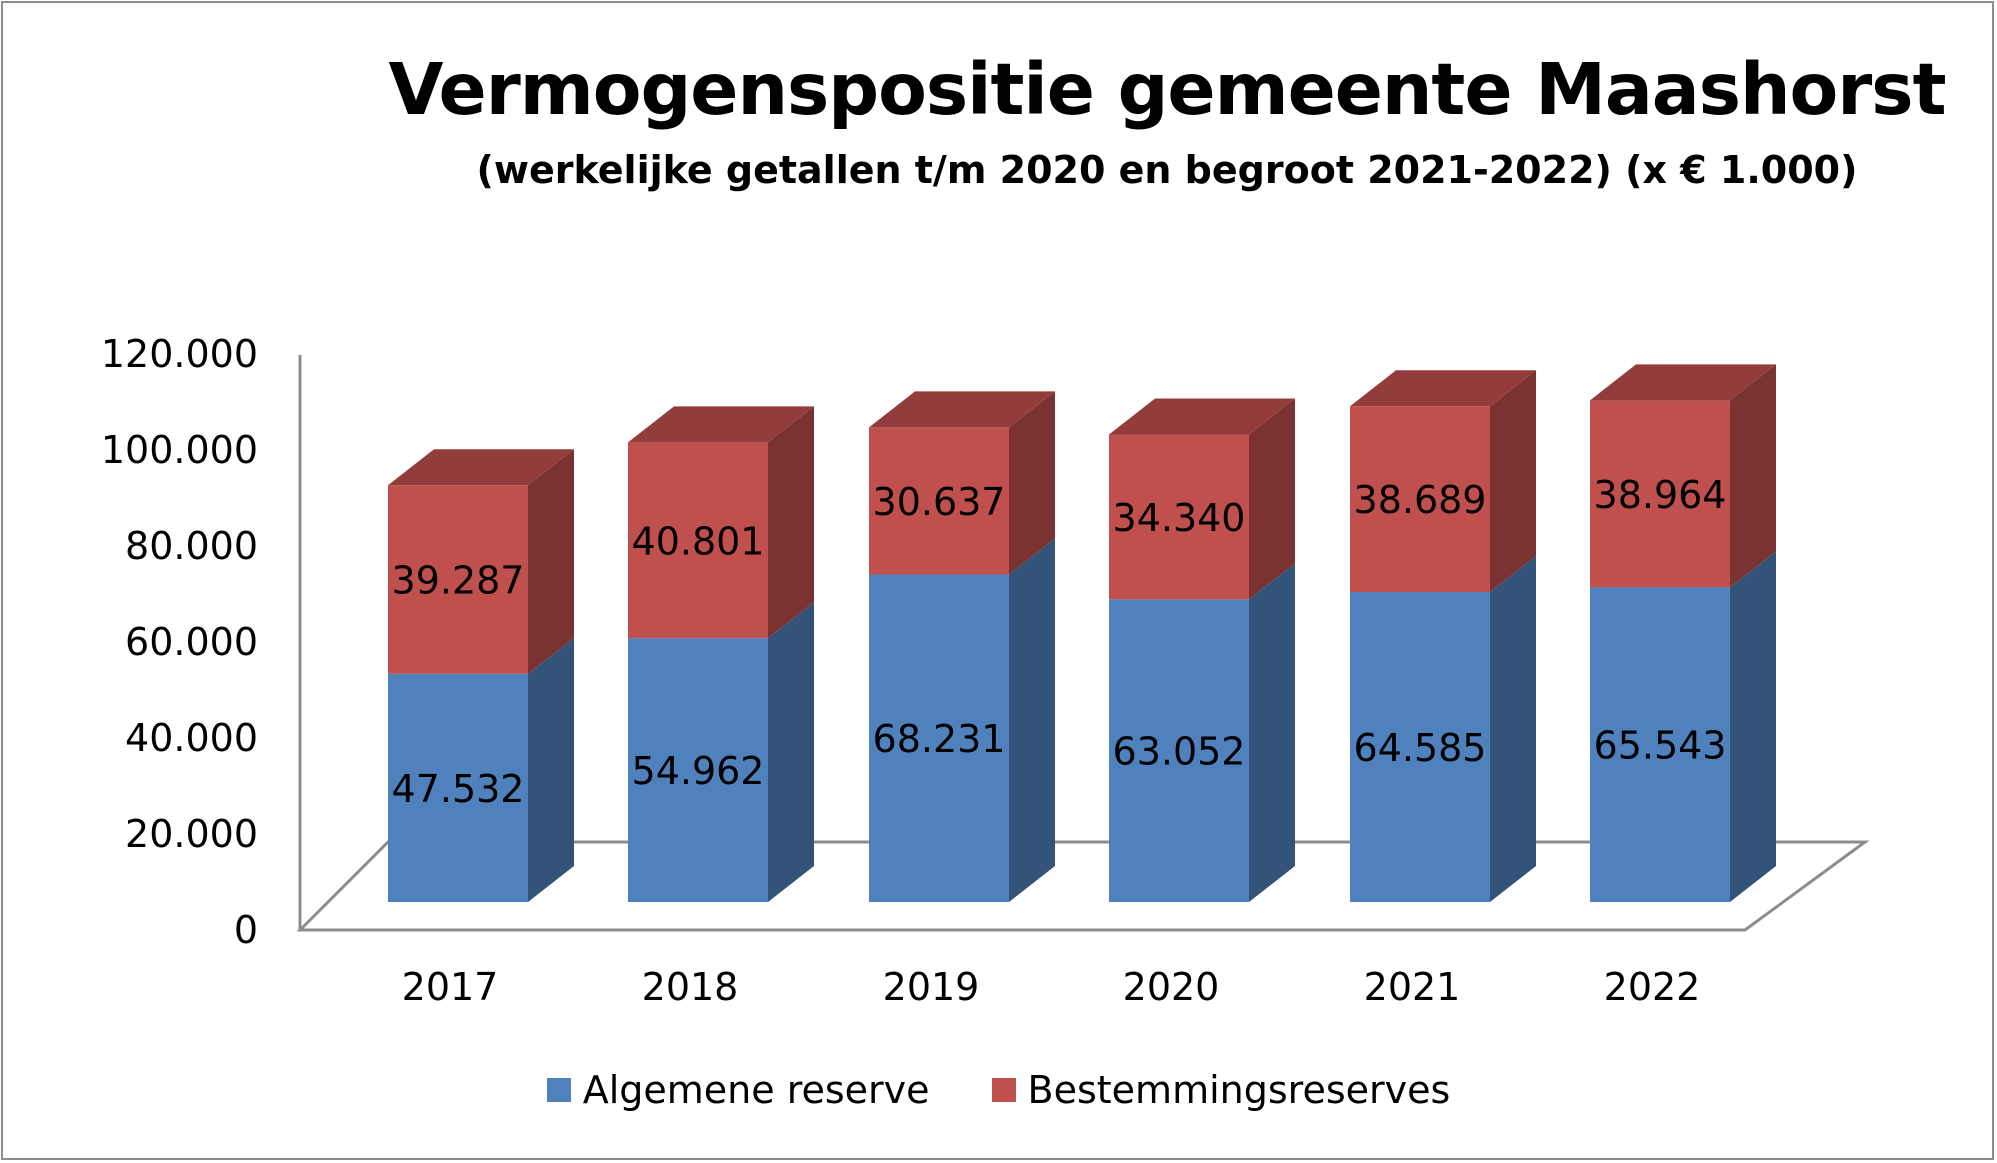 The width and height of the screenshot is (1997, 1163). What do you see at coordinates (1171, 987) in the screenshot?
I see `x-tick-label-2020: 2020` at bounding box center [1171, 987].